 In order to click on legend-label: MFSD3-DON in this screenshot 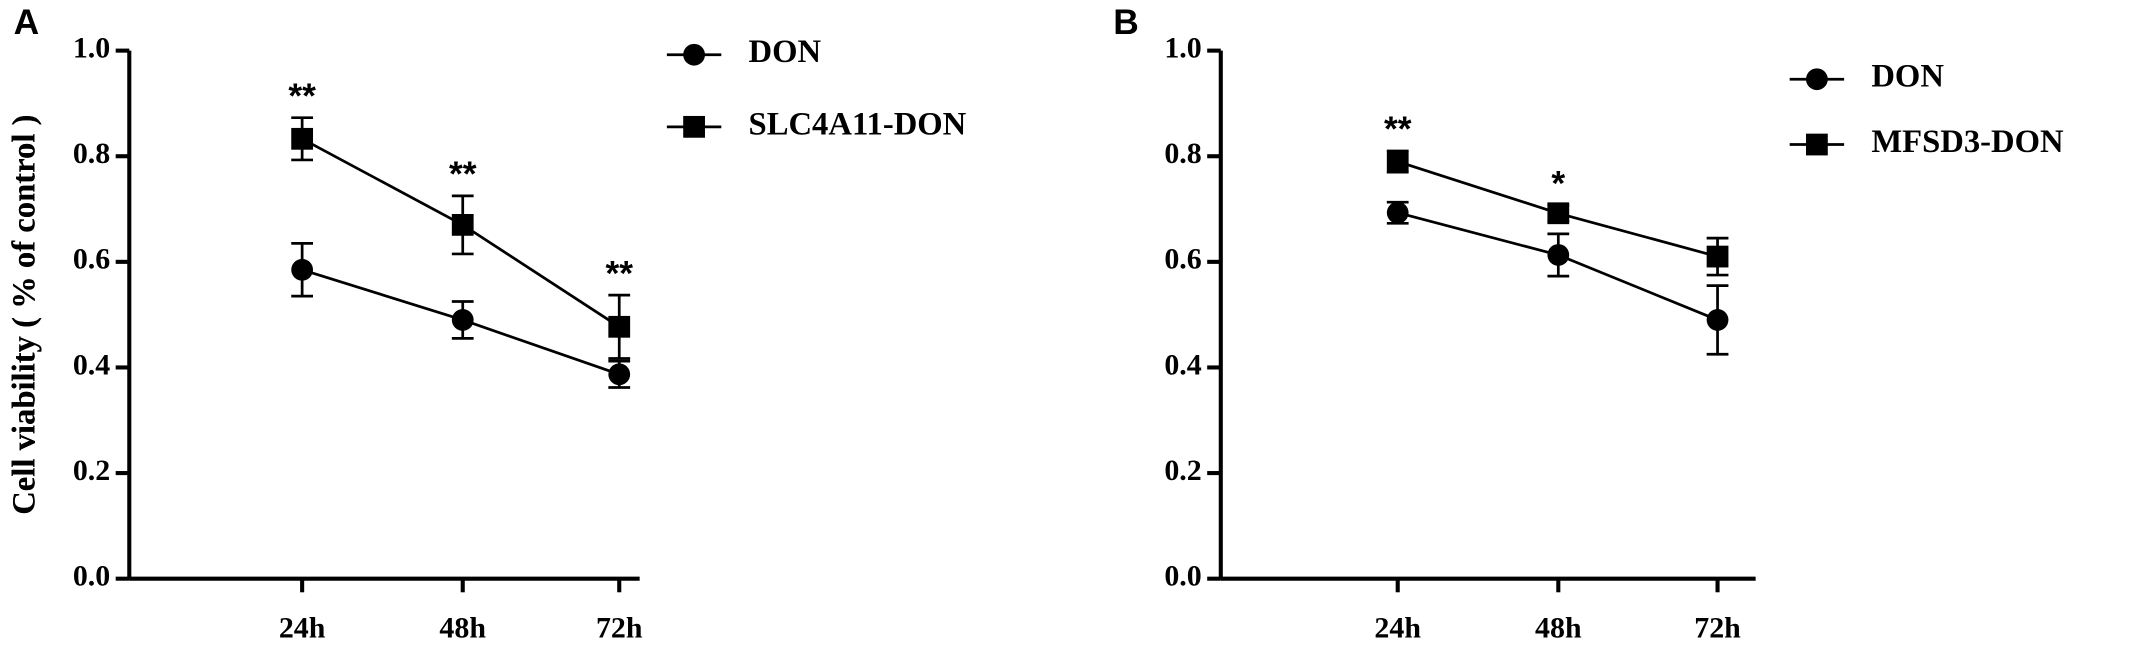, I will do `click(1967, 142)`.